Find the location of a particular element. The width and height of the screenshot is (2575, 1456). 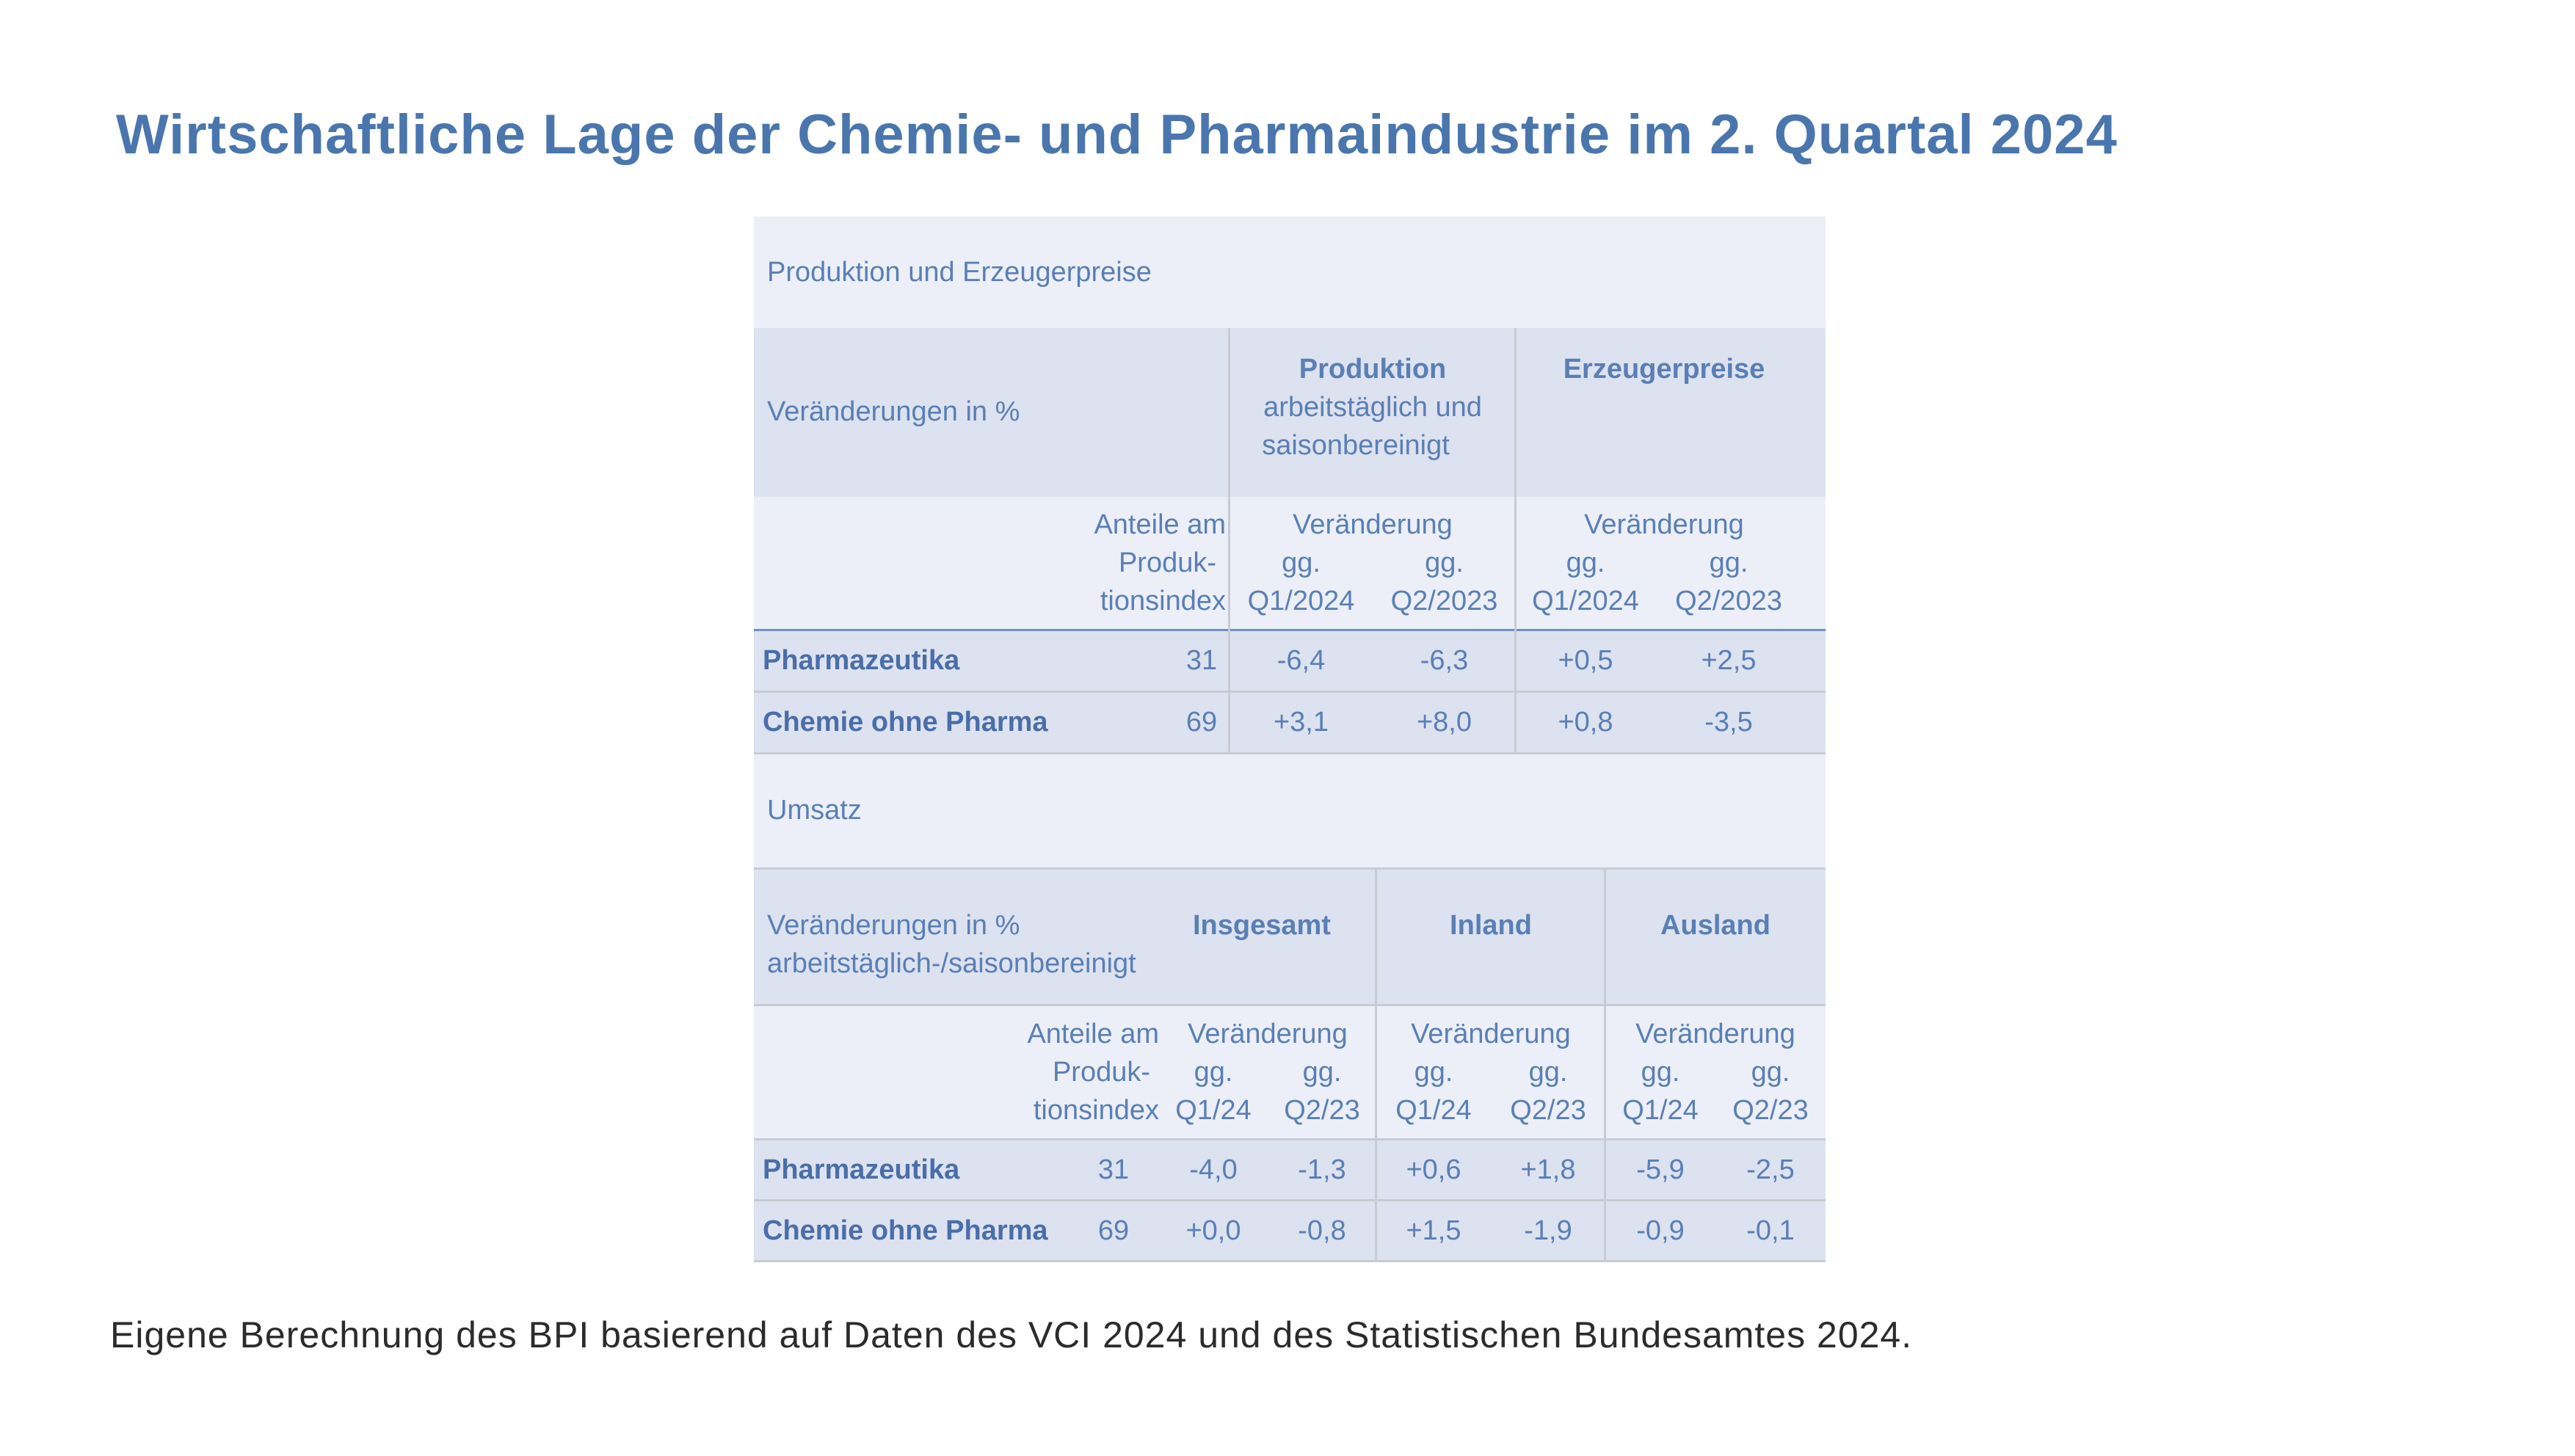

row-foreign-q1: -0,9 is located at coordinates (1660, 1231).